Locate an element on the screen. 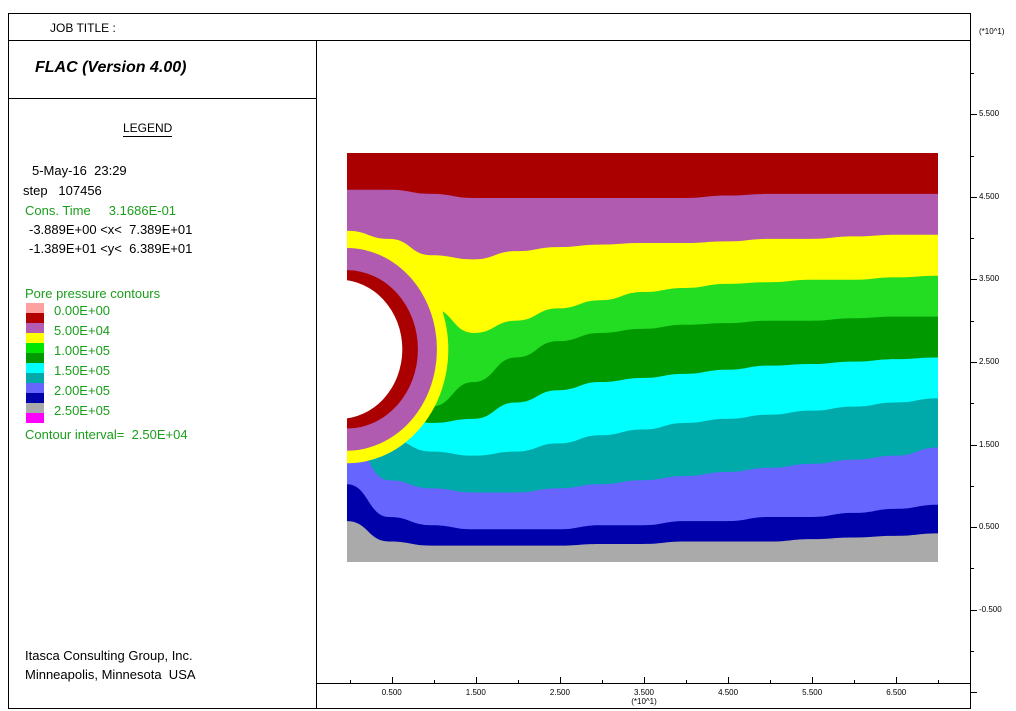 The width and height of the screenshot is (1016, 711). x-axis-tick-label: 0.500 is located at coordinates (391, 692).